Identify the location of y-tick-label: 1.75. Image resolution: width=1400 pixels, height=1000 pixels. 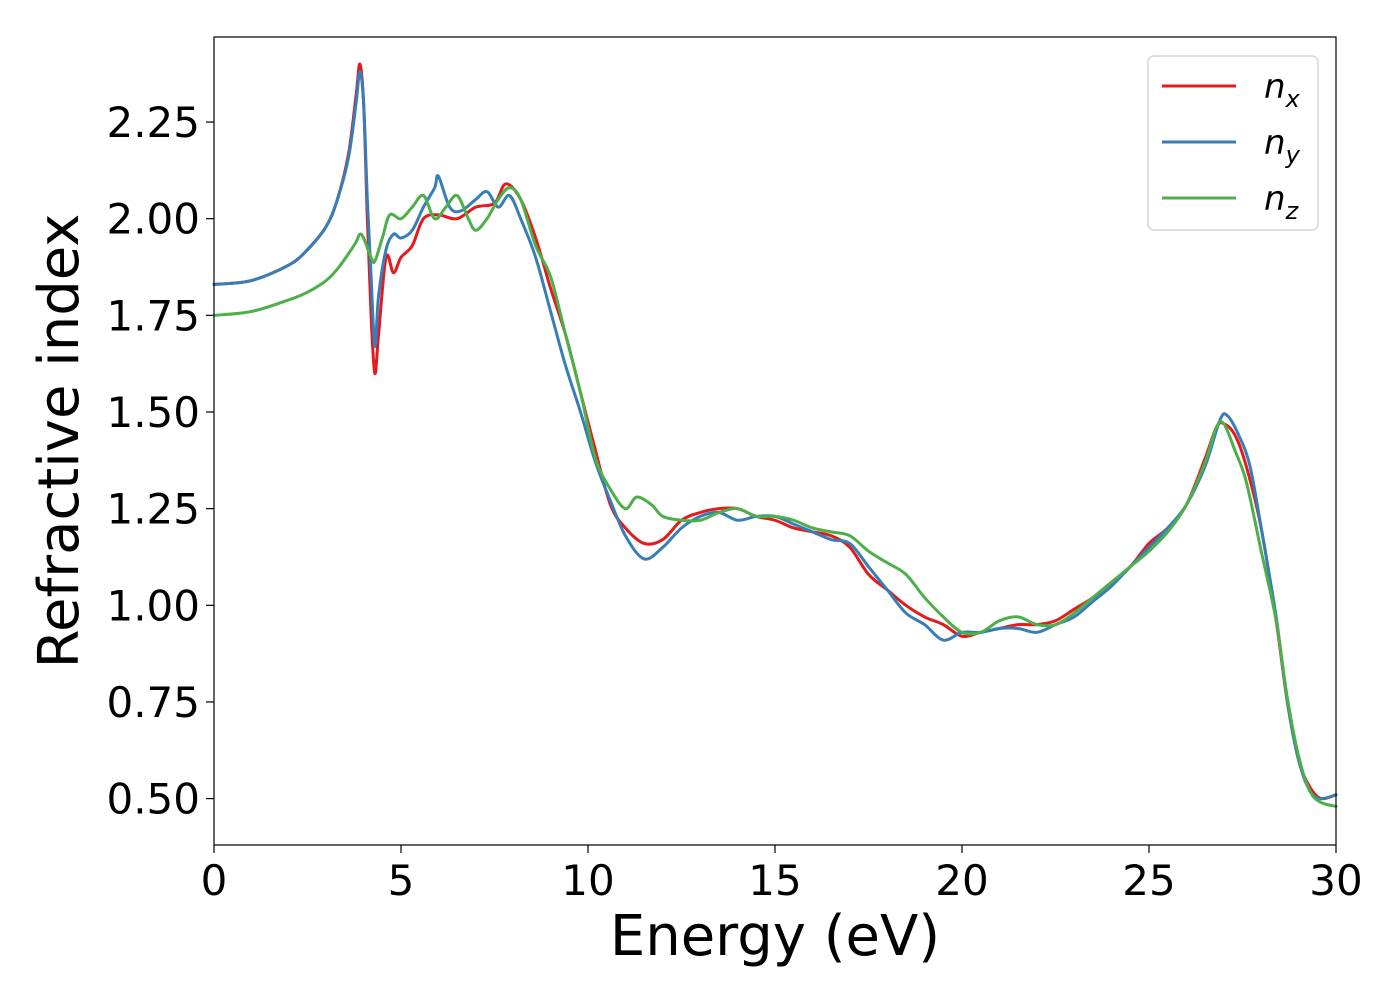
(153, 315).